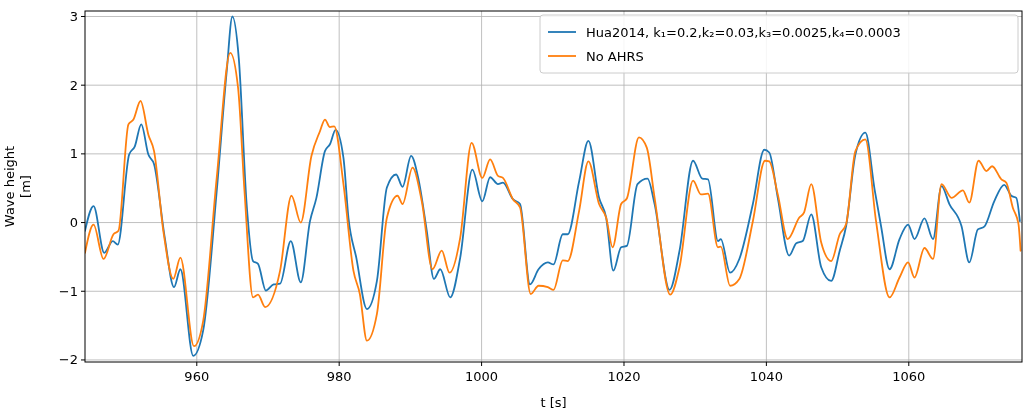  Describe the element at coordinates (482, 376) in the screenshot. I see `x-tick-label: 1000` at that location.